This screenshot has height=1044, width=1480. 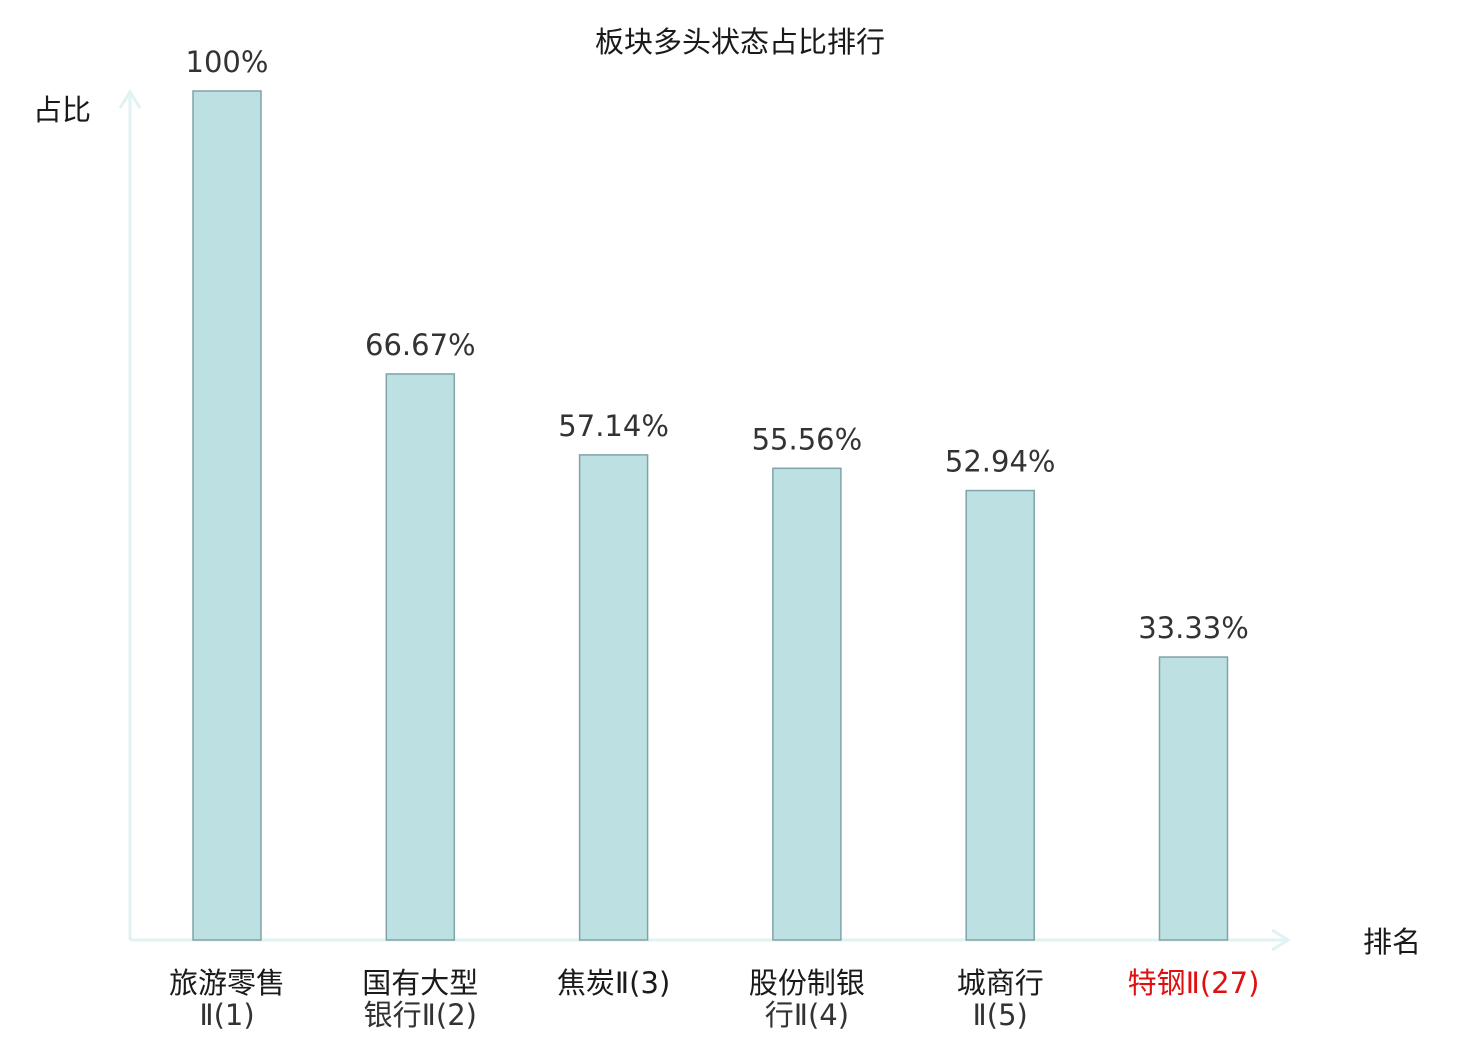 I want to click on y-axis-arrow, so click(x=130, y=99).